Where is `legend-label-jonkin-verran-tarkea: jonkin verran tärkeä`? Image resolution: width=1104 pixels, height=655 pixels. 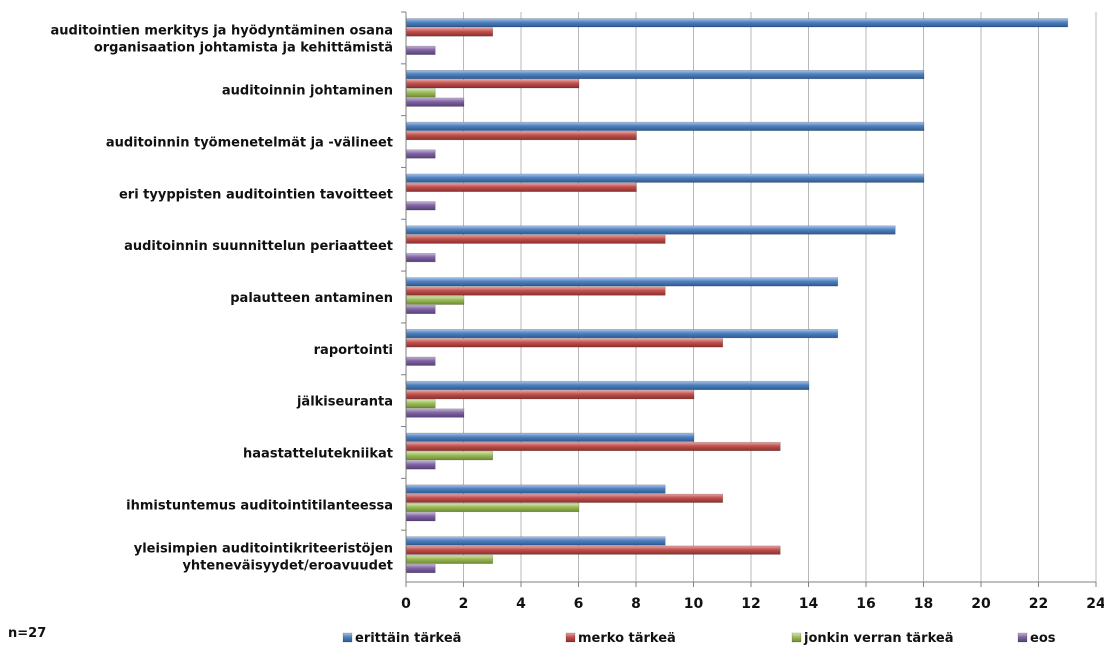
legend-label-jonkin-verran-tarkea: jonkin verran tärkeä is located at coordinates (878, 638).